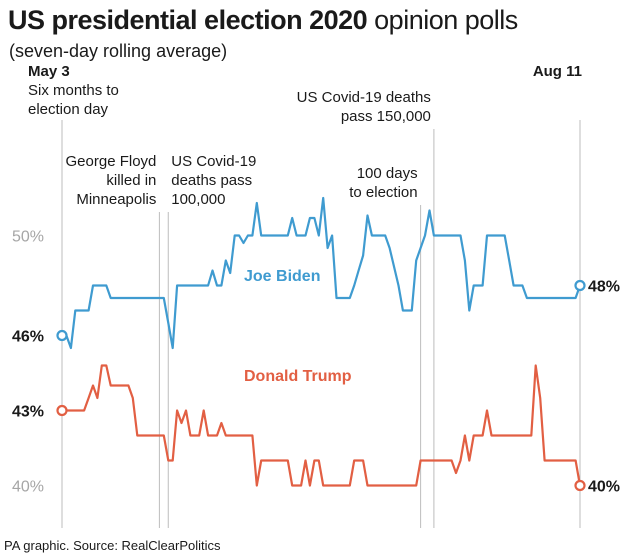  Describe the element at coordinates (386, 116) in the screenshot. I see `annotation-us-covid-19-deaths-line-2: pass 150,000` at that location.